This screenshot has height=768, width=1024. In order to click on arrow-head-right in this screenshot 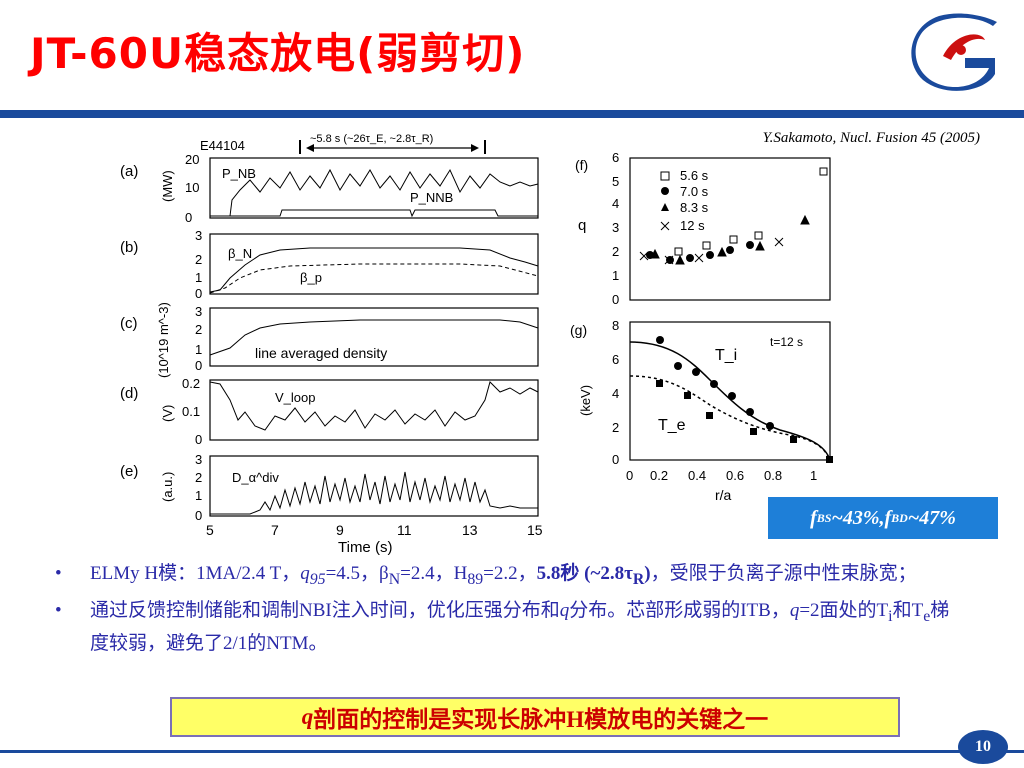, I will do `click(475, 148)`.